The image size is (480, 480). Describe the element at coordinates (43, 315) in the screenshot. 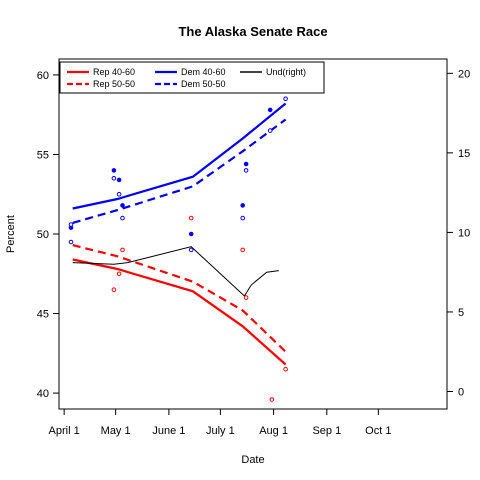

I see `y-tick-label-left: 45` at that location.